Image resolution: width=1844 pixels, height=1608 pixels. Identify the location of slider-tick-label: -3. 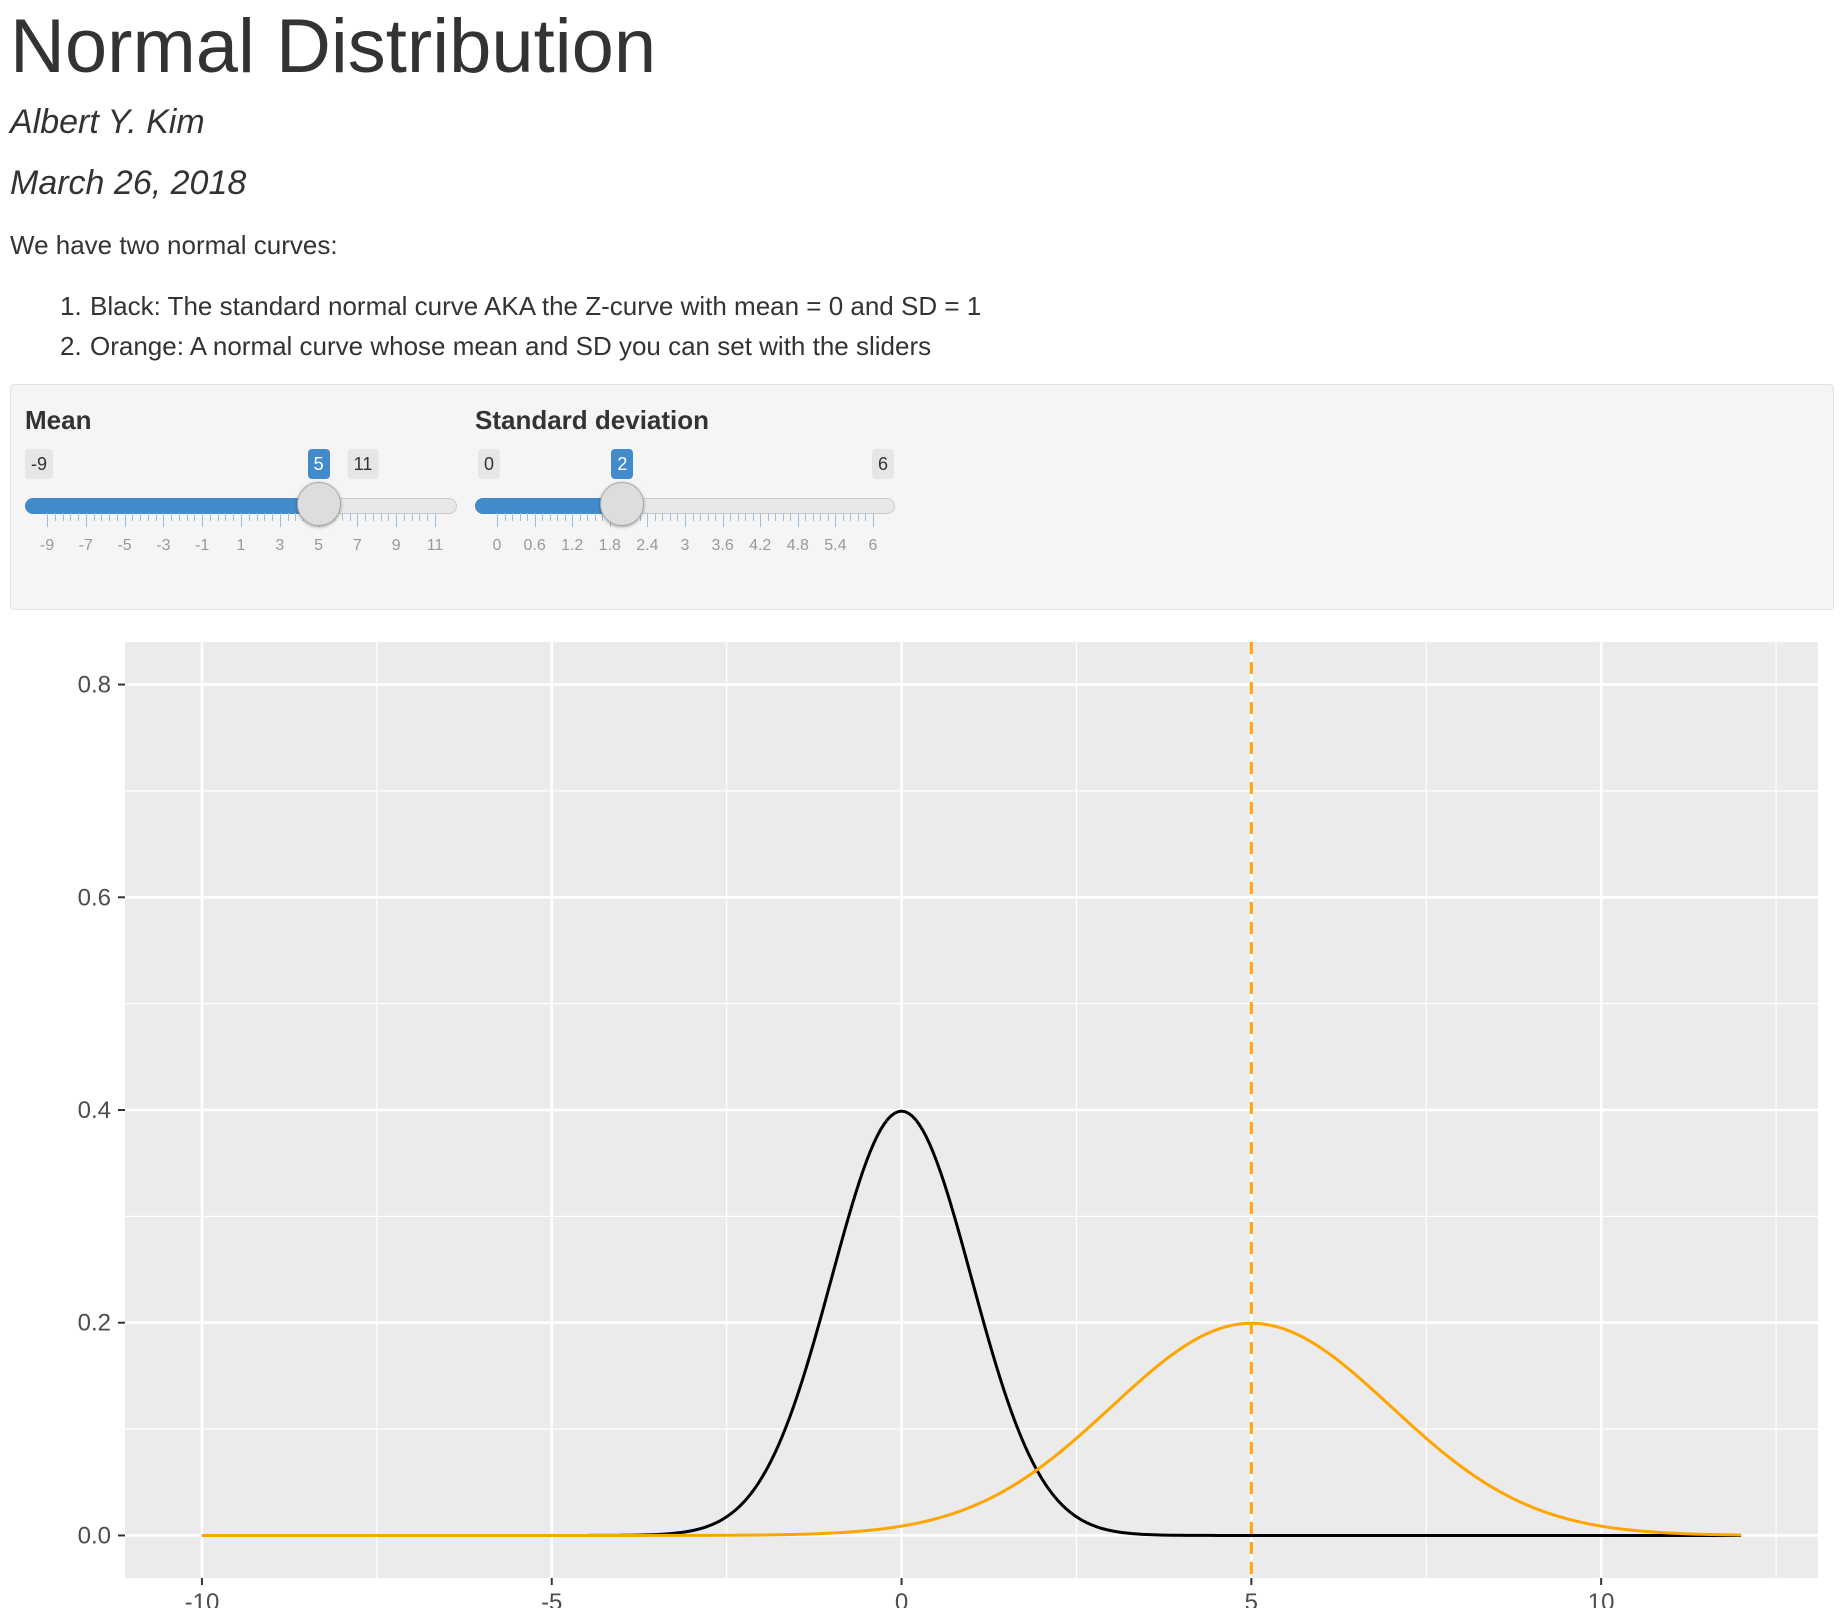
(163, 545).